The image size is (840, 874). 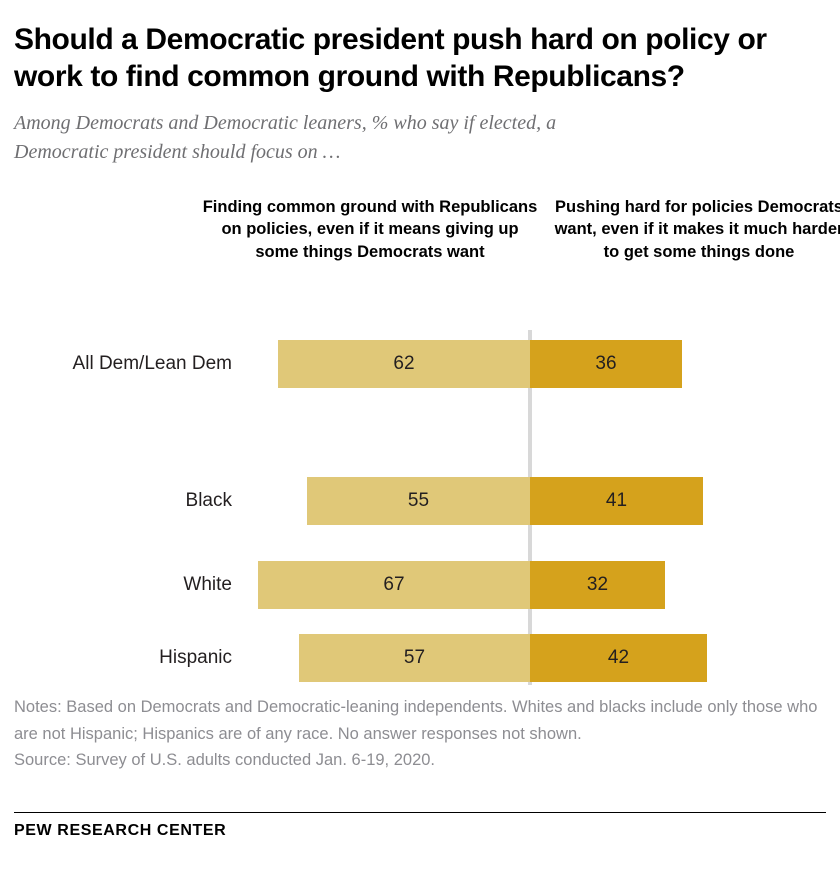 I want to click on table-row: White 67 32, so click(x=420, y=585).